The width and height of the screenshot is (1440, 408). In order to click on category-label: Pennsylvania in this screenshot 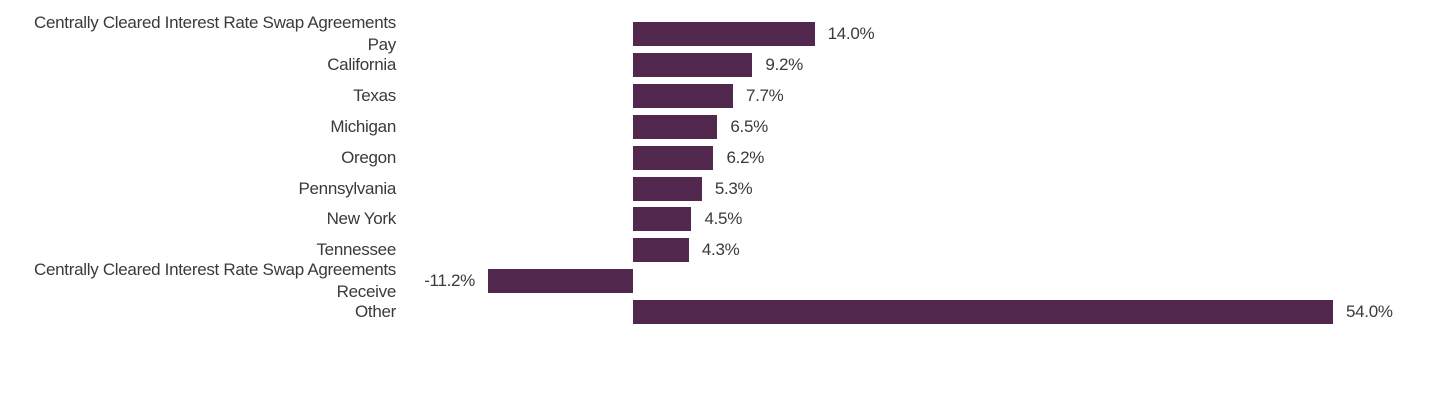, I will do `click(347, 188)`.